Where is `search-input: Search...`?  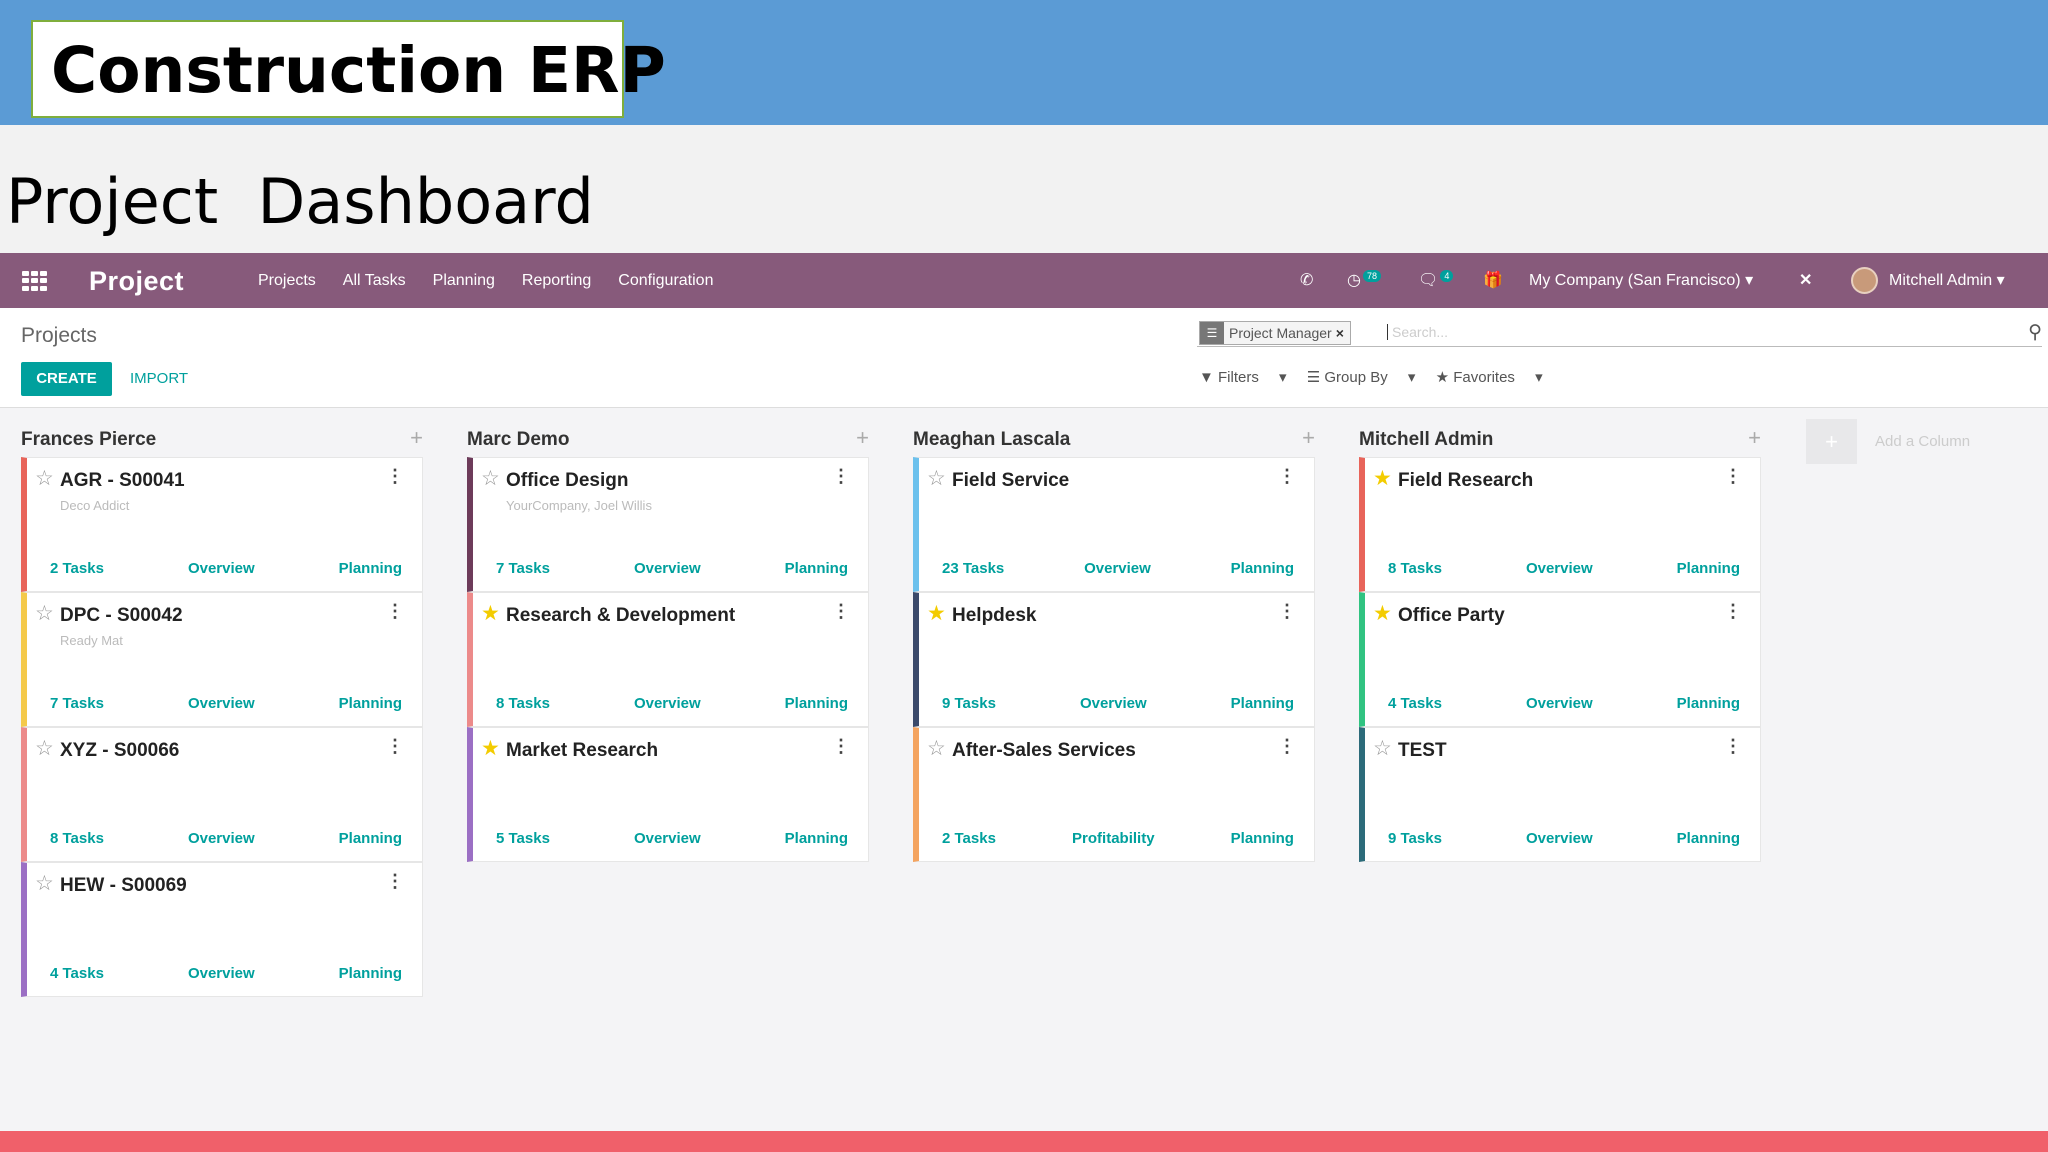 search-input: Search... is located at coordinates (1417, 332).